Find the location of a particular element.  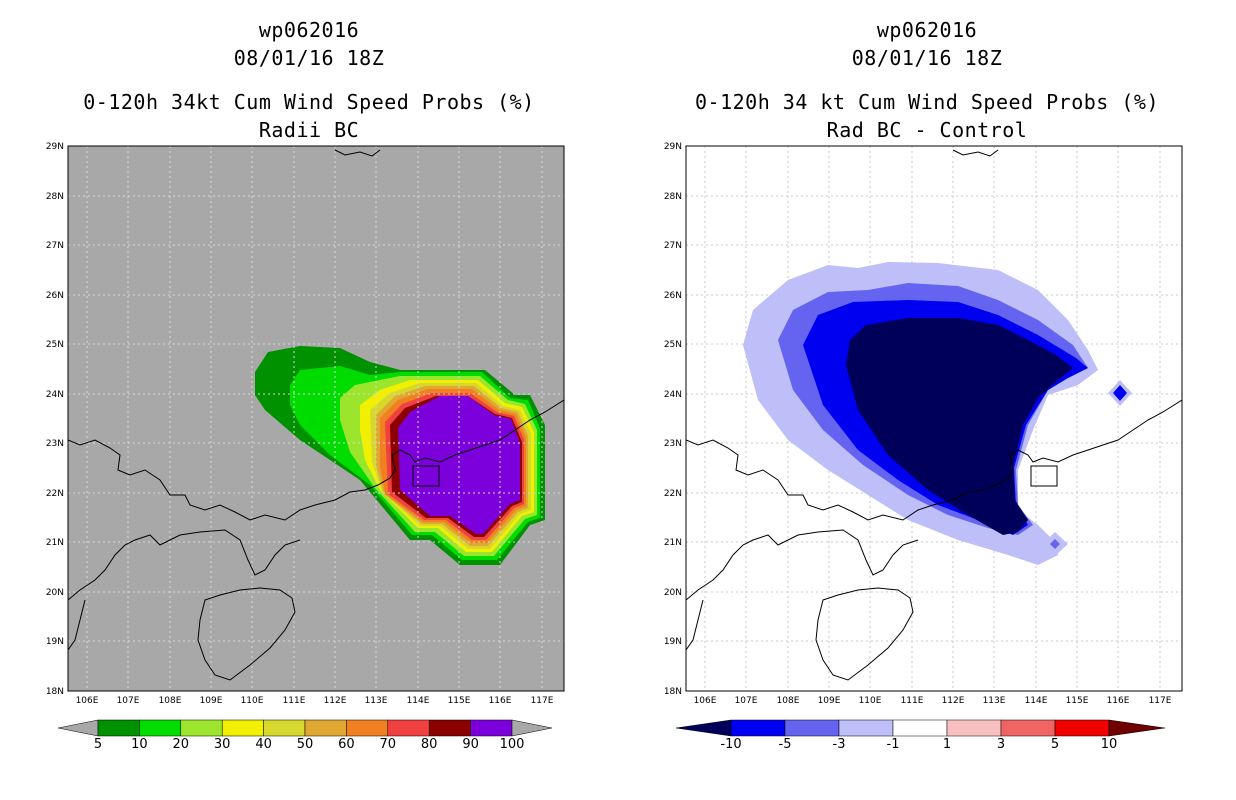

svg-text: 106E is located at coordinates (705, 701).